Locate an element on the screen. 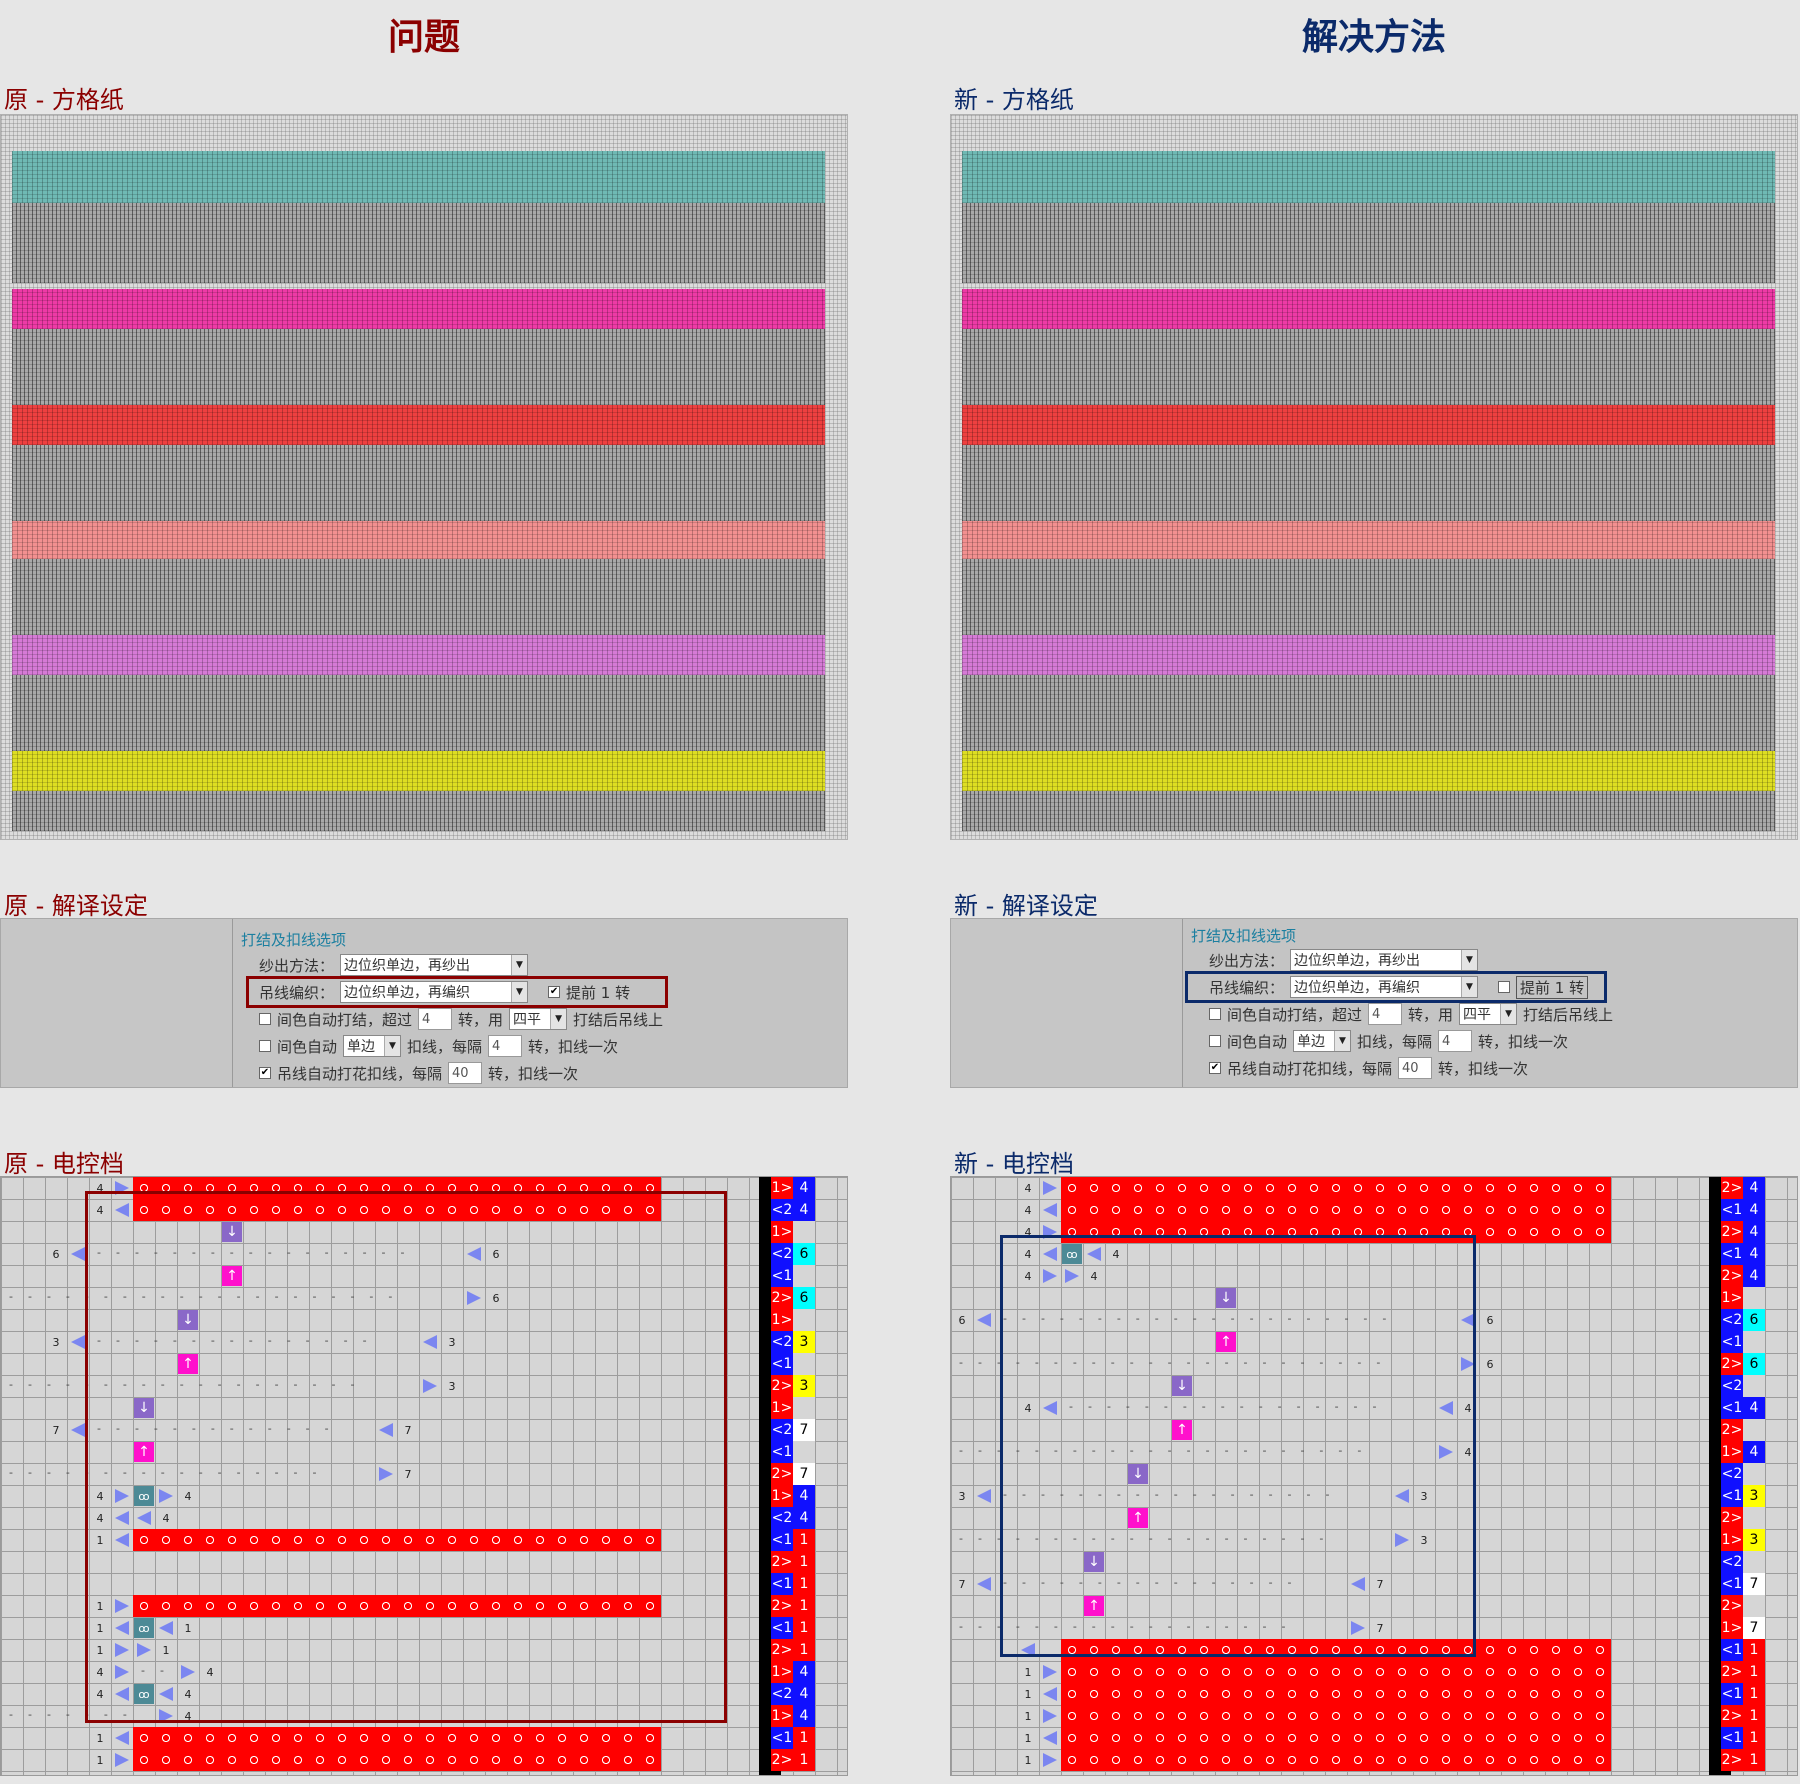 Image resolution: width=1800 pixels, height=1784 pixels. settings-sidebar is located at coordinates (117, 1003).